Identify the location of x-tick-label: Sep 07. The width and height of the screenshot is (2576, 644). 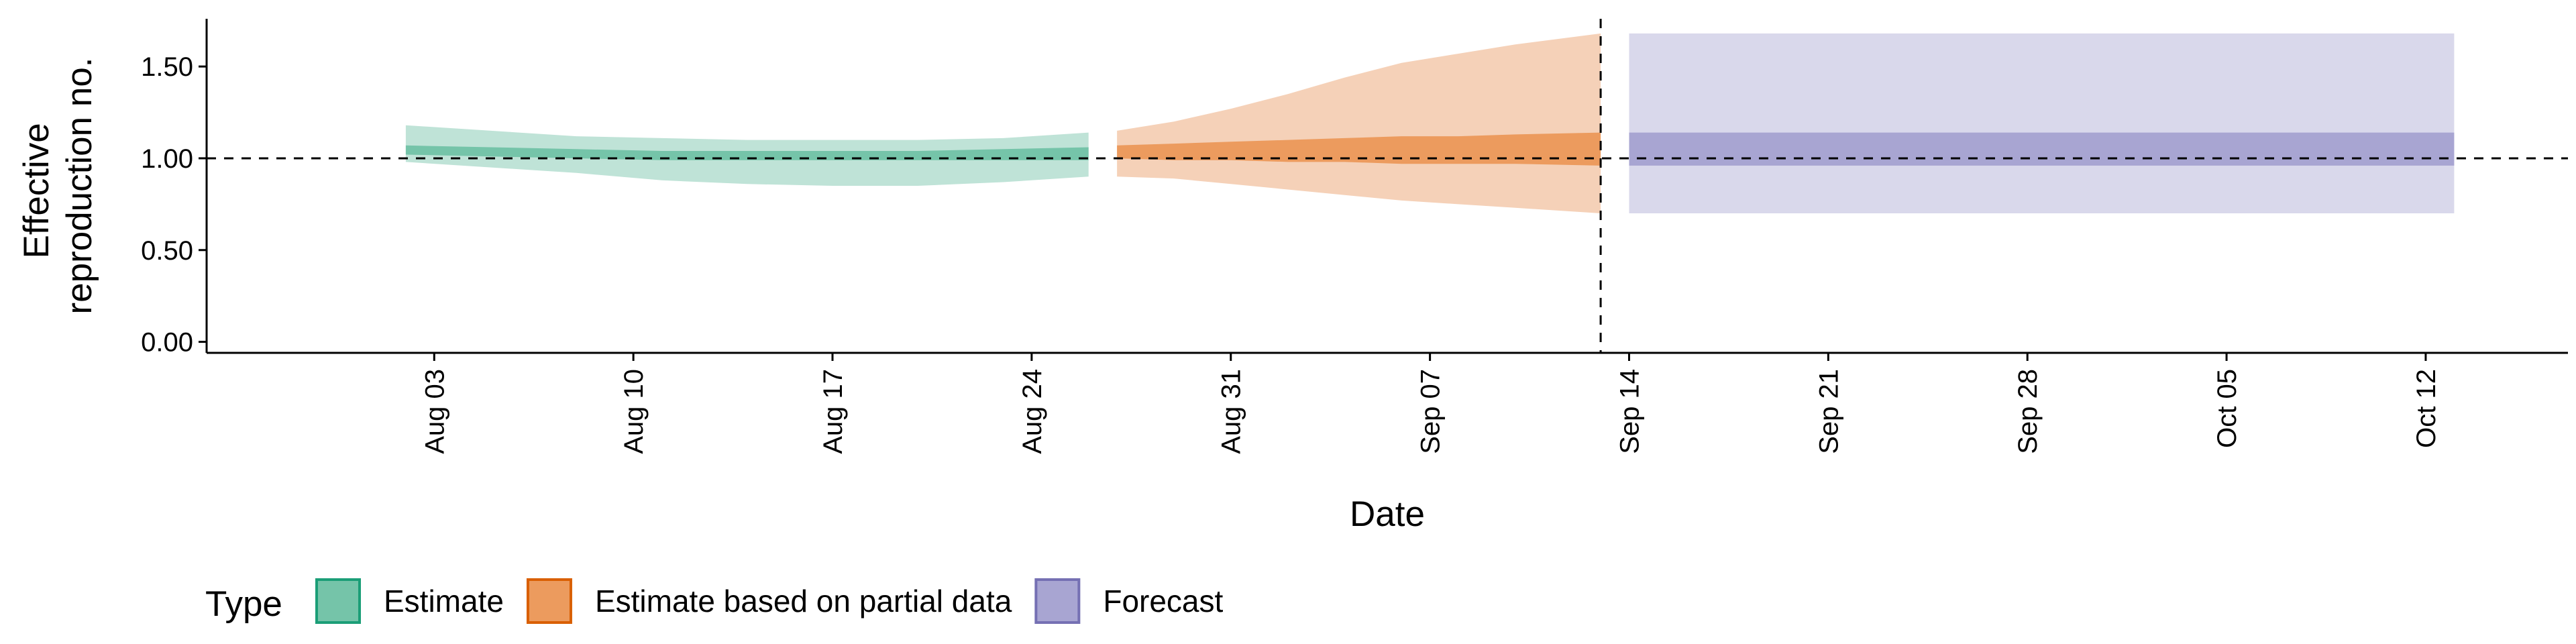
(1431, 411).